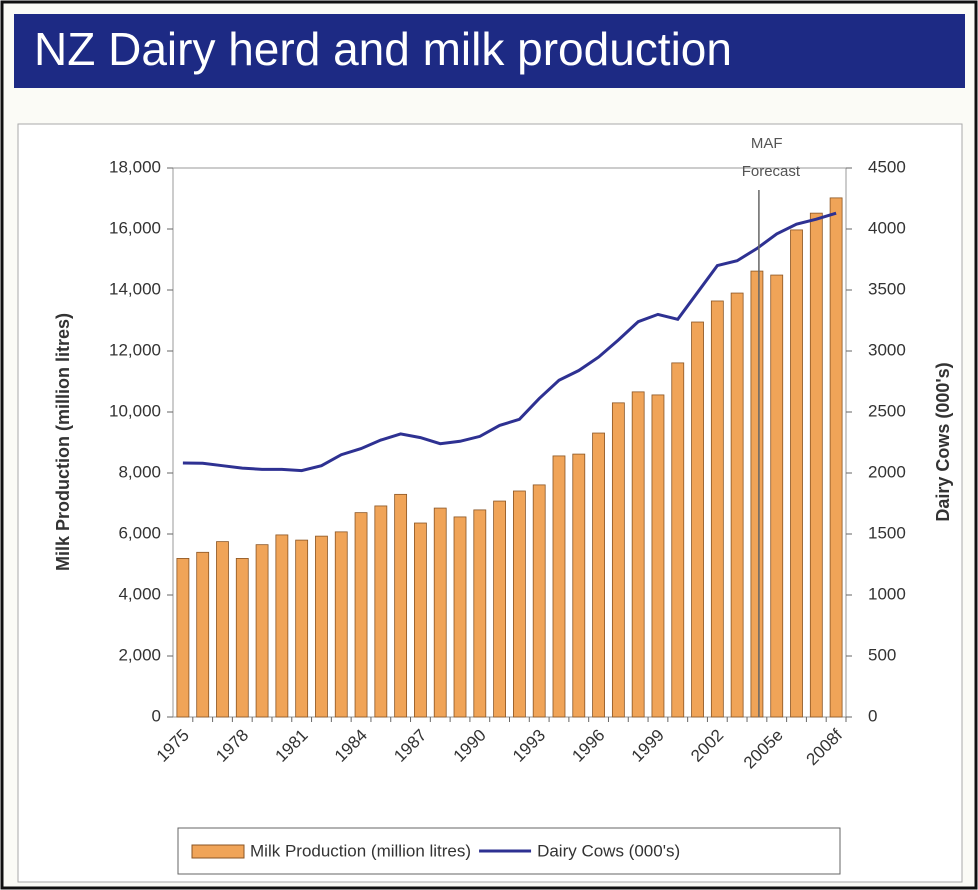  What do you see at coordinates (139, 471) in the screenshot?
I see `y-tick-label: 8,000` at bounding box center [139, 471].